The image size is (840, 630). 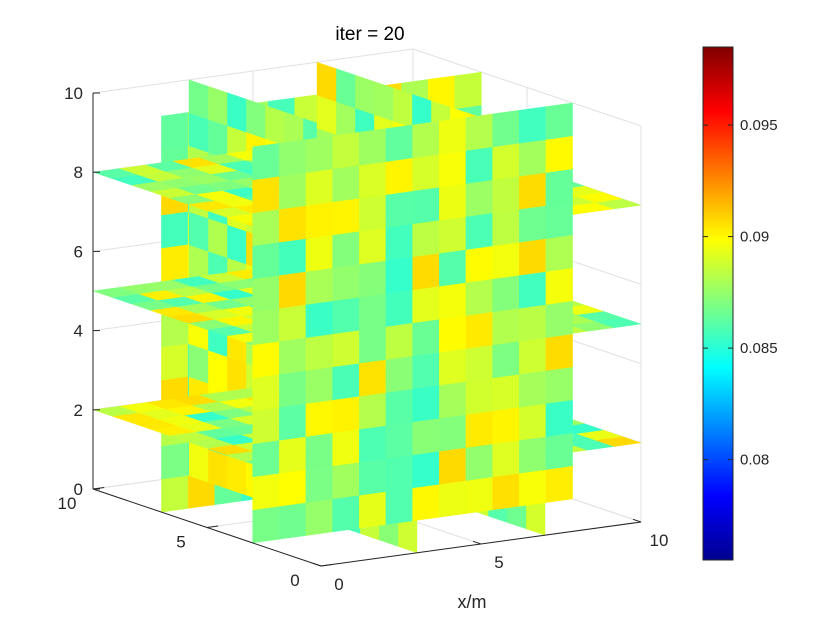 I want to click on x-axis-label: x/m, so click(x=472, y=602).